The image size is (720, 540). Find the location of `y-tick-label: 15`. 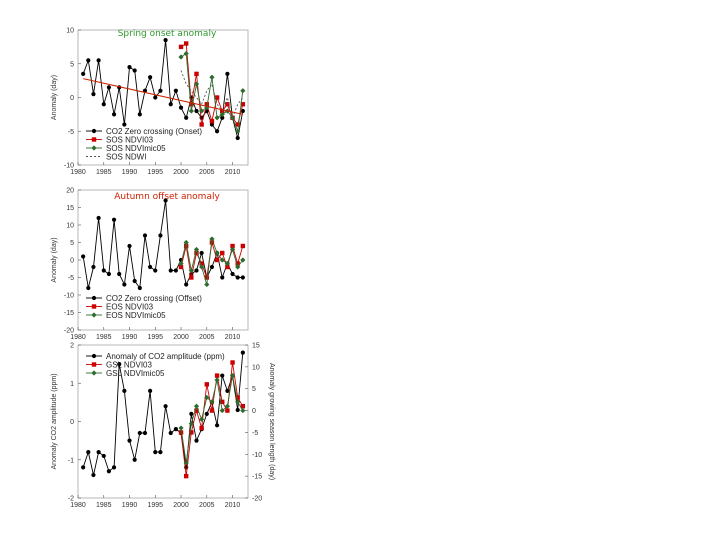

y-tick-label: 15 is located at coordinates (70, 208).